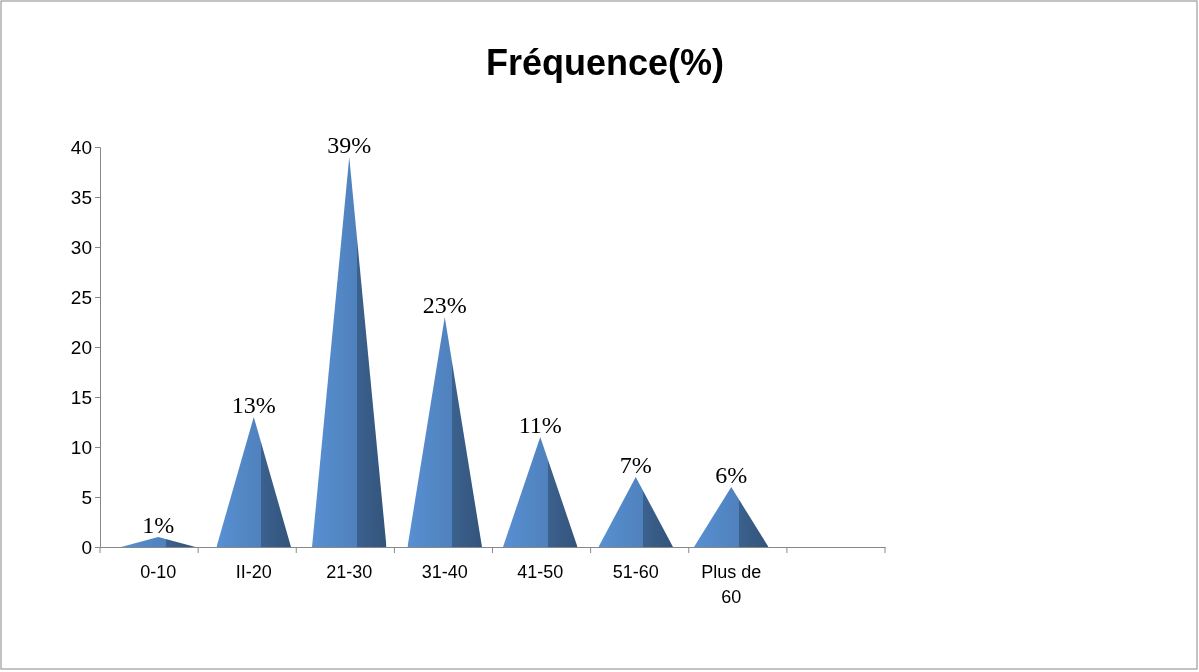 The height and width of the screenshot is (672, 1199). What do you see at coordinates (444, 571) in the screenshot?
I see `x-tick-label: 31-40` at bounding box center [444, 571].